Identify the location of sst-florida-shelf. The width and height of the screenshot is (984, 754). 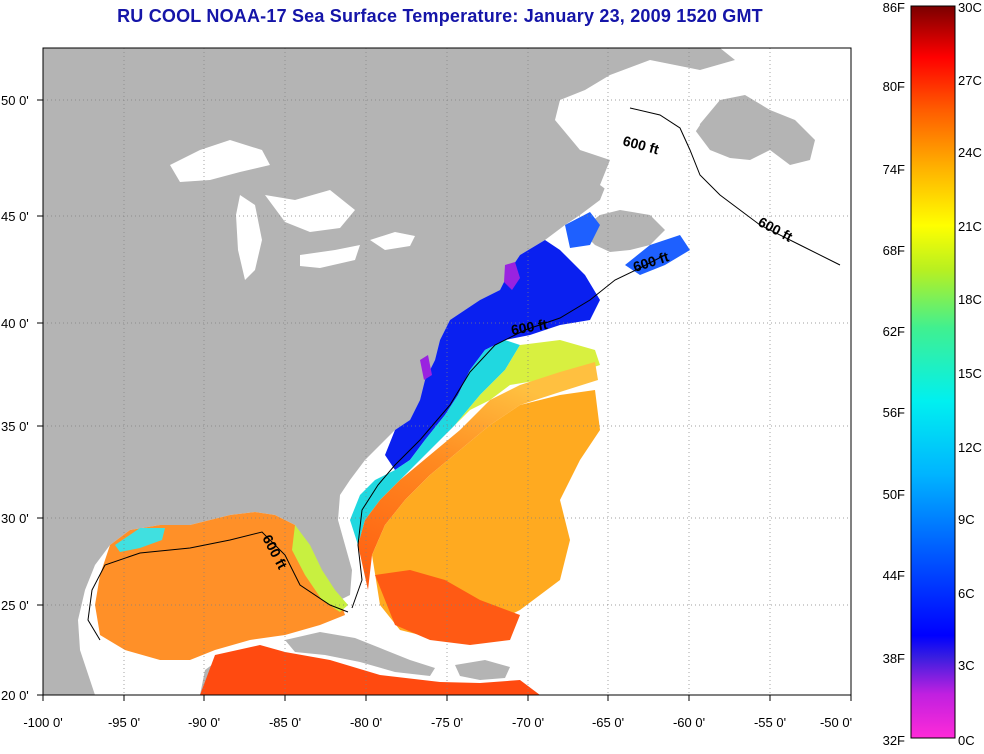
(320, 568).